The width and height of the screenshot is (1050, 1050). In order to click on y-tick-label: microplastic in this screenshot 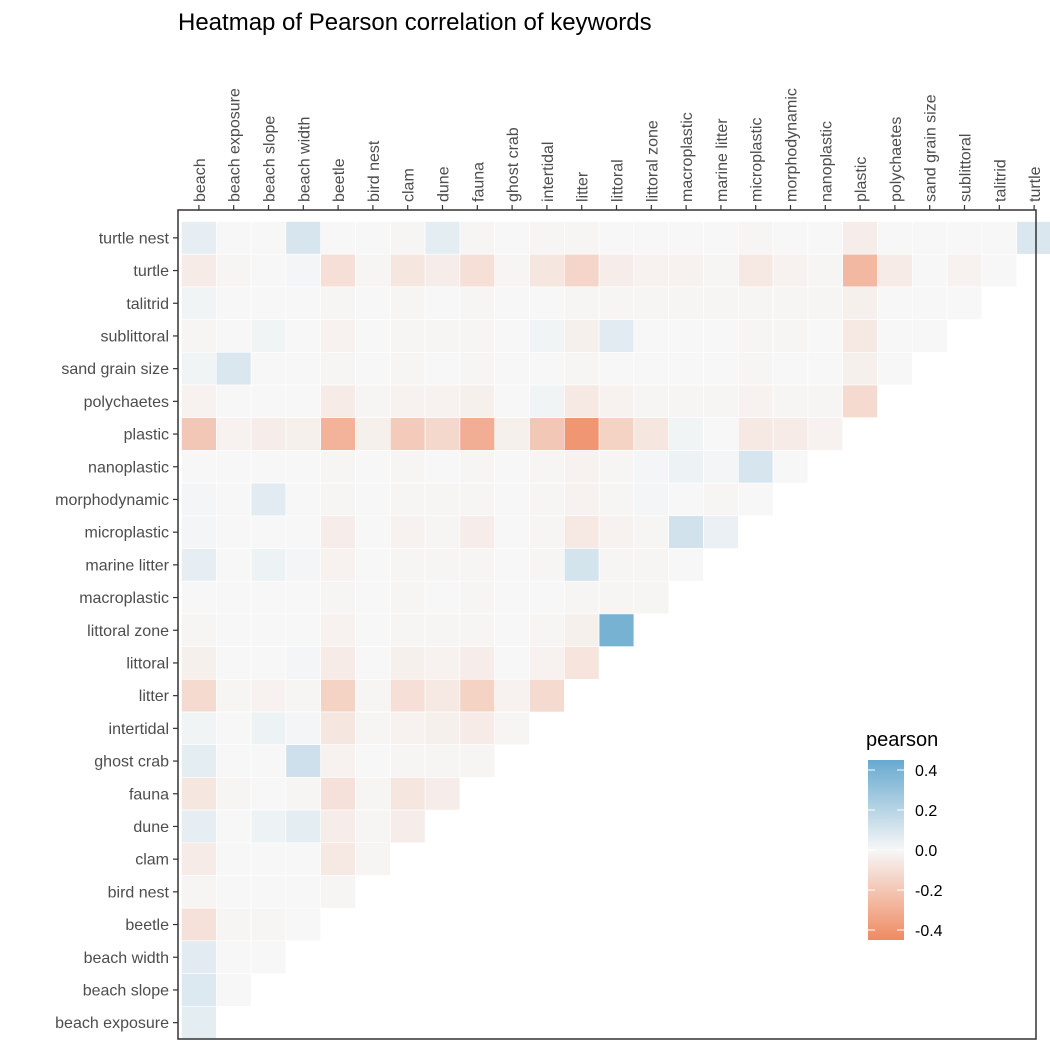, I will do `click(127, 533)`.